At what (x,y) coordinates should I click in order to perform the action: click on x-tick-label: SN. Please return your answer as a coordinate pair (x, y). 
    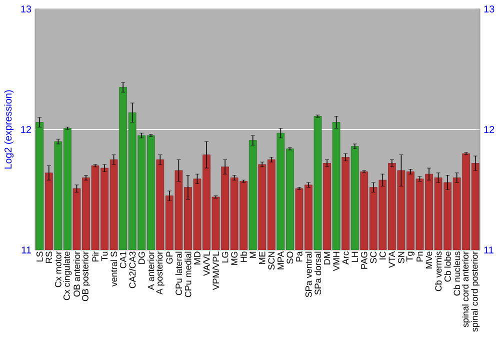
    Looking at the image, I should click on (401, 258).